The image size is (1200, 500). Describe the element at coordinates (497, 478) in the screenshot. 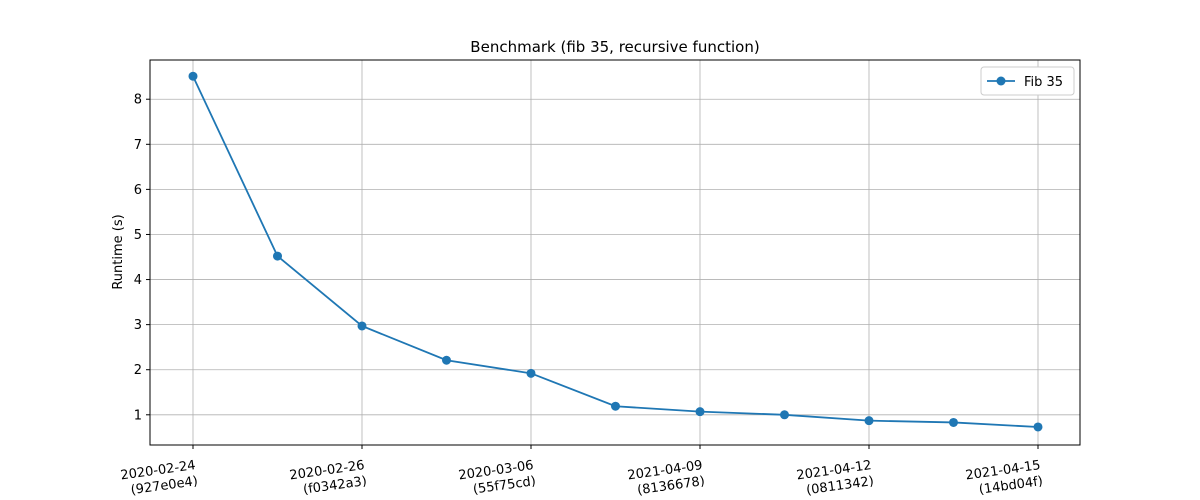

I see `x-tick-label: 2020-03-06(55f75cd)` at that location.